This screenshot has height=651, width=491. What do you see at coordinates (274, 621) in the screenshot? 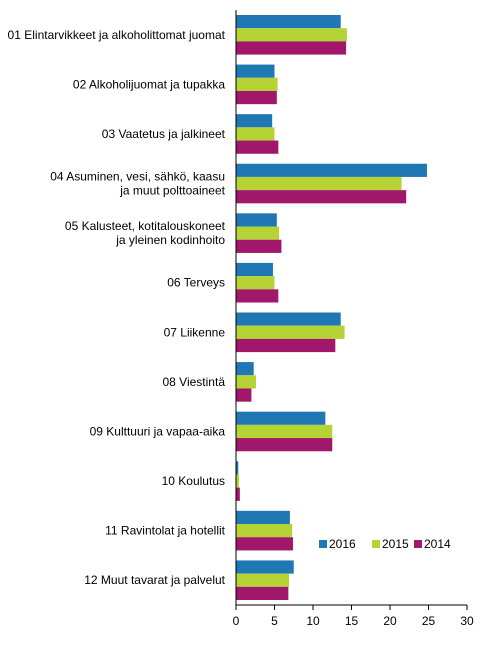
I see `x-tick-label: 5` at bounding box center [274, 621].